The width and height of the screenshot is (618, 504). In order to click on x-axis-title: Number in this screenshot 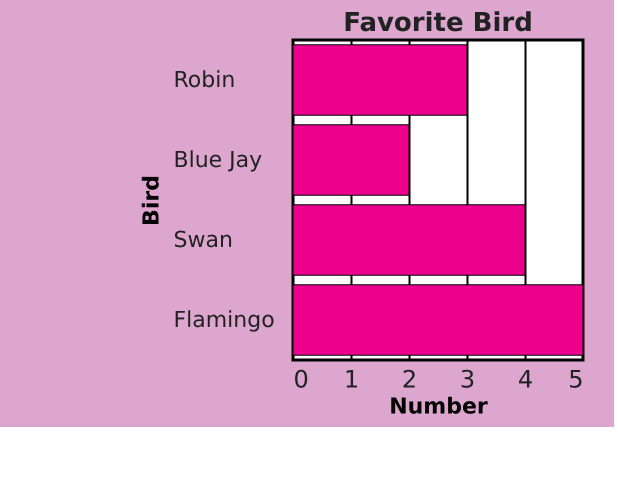, I will do `click(438, 407)`.